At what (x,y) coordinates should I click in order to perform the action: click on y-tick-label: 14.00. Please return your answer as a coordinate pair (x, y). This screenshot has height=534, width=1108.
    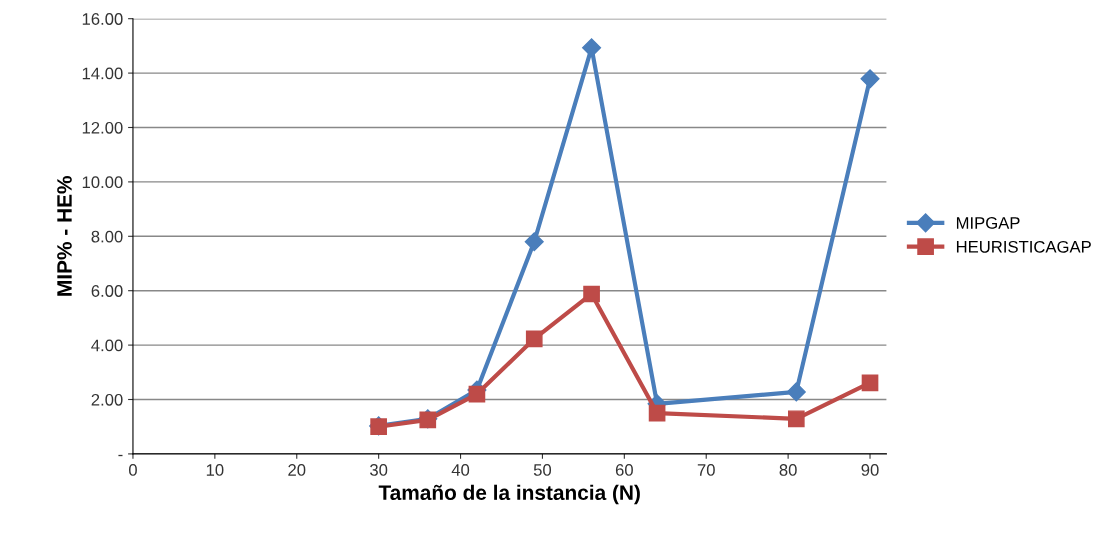
    Looking at the image, I should click on (102, 73).